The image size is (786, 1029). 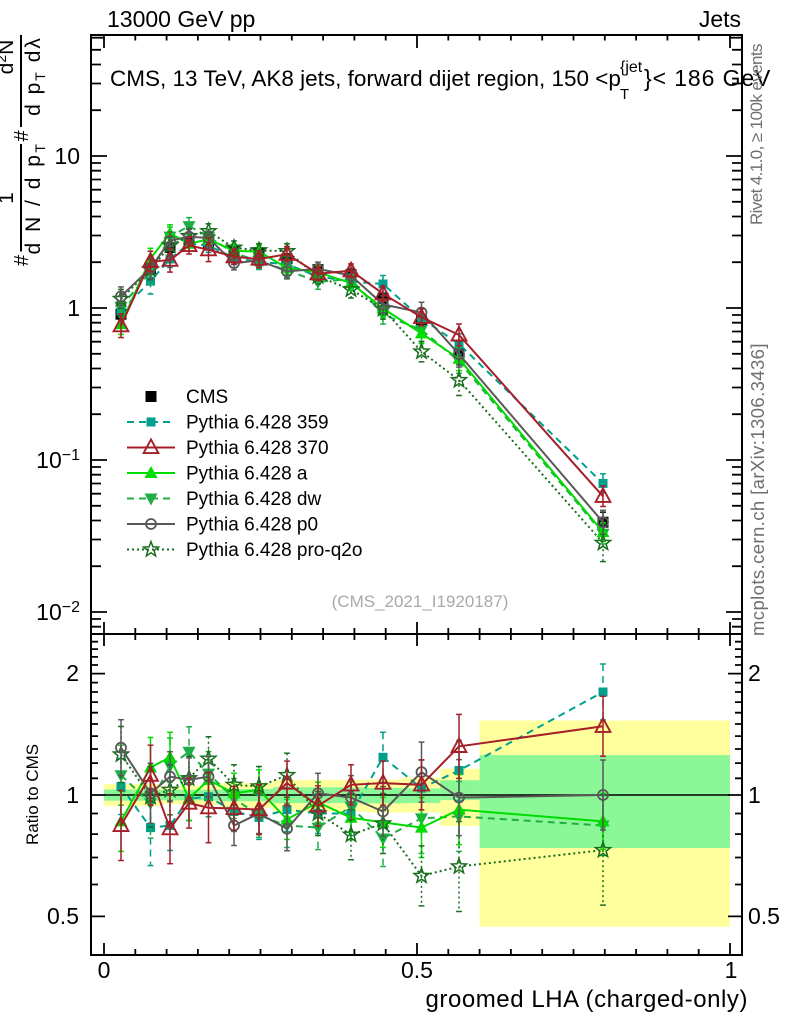 I want to click on svg-text: groomed LHA (charged-only), so click(x=587, y=999).